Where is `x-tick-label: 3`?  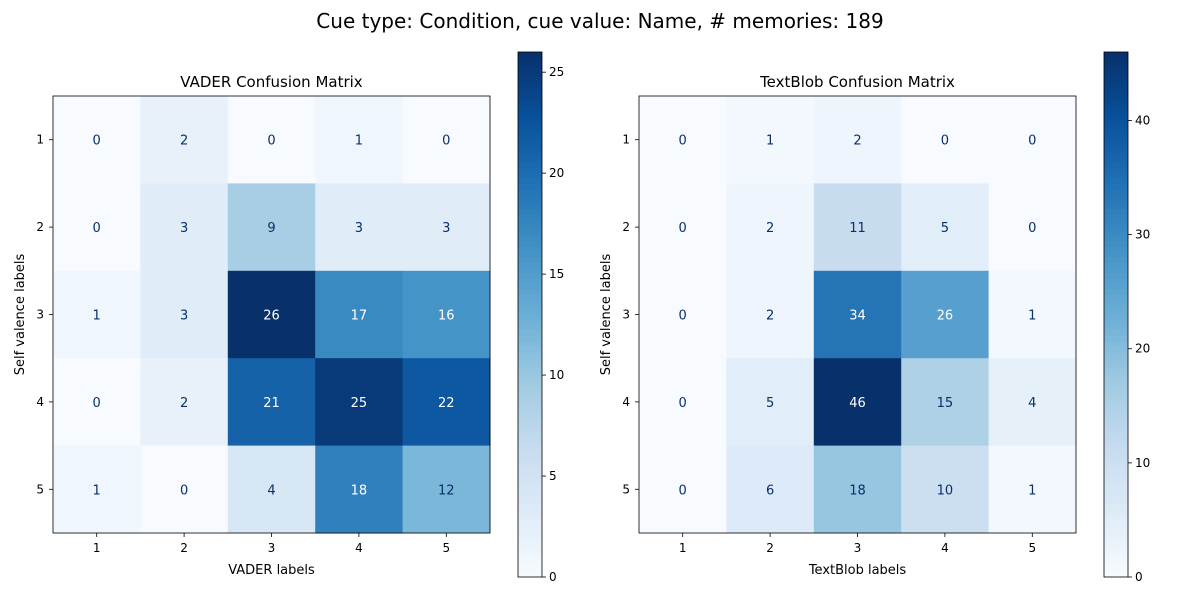
x-tick-label: 3 is located at coordinates (272, 548).